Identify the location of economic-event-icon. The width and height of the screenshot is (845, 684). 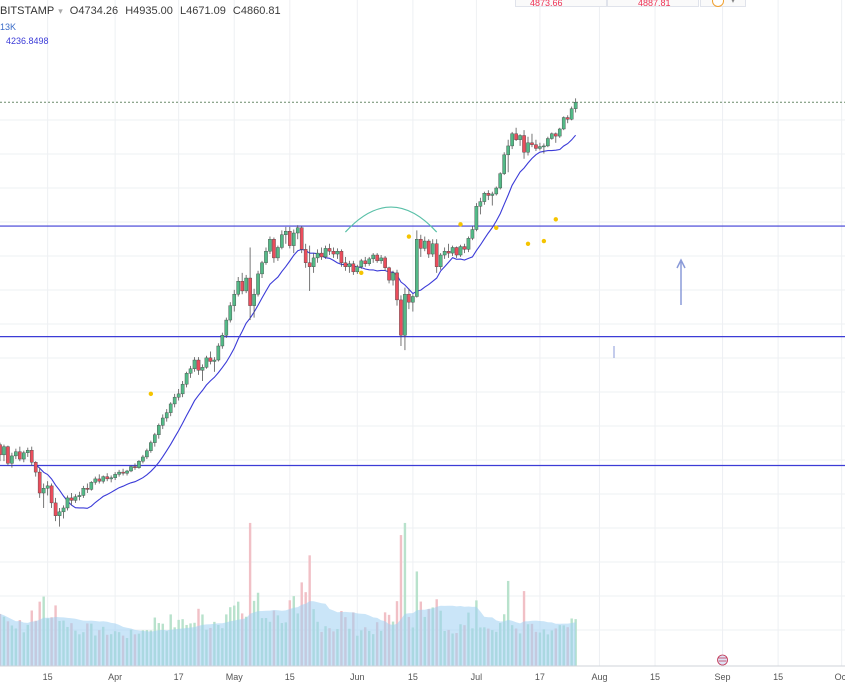
(722, 660).